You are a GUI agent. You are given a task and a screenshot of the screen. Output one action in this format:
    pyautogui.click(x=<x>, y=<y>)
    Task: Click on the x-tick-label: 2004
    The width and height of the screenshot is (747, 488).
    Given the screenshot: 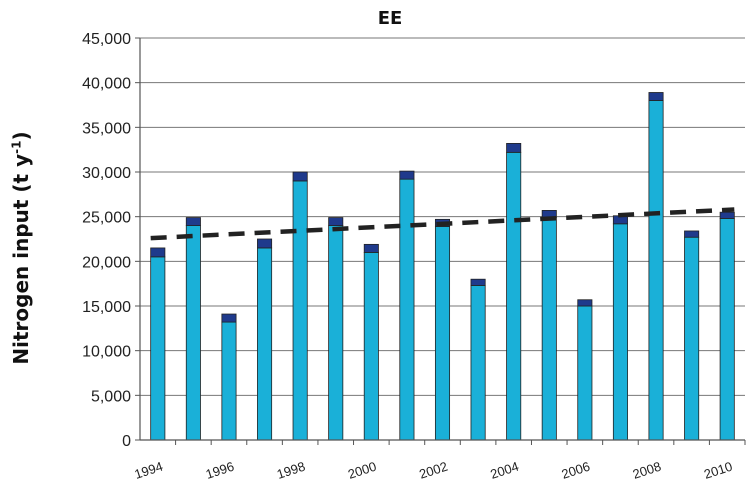 What is the action you would take?
    pyautogui.click(x=504, y=470)
    